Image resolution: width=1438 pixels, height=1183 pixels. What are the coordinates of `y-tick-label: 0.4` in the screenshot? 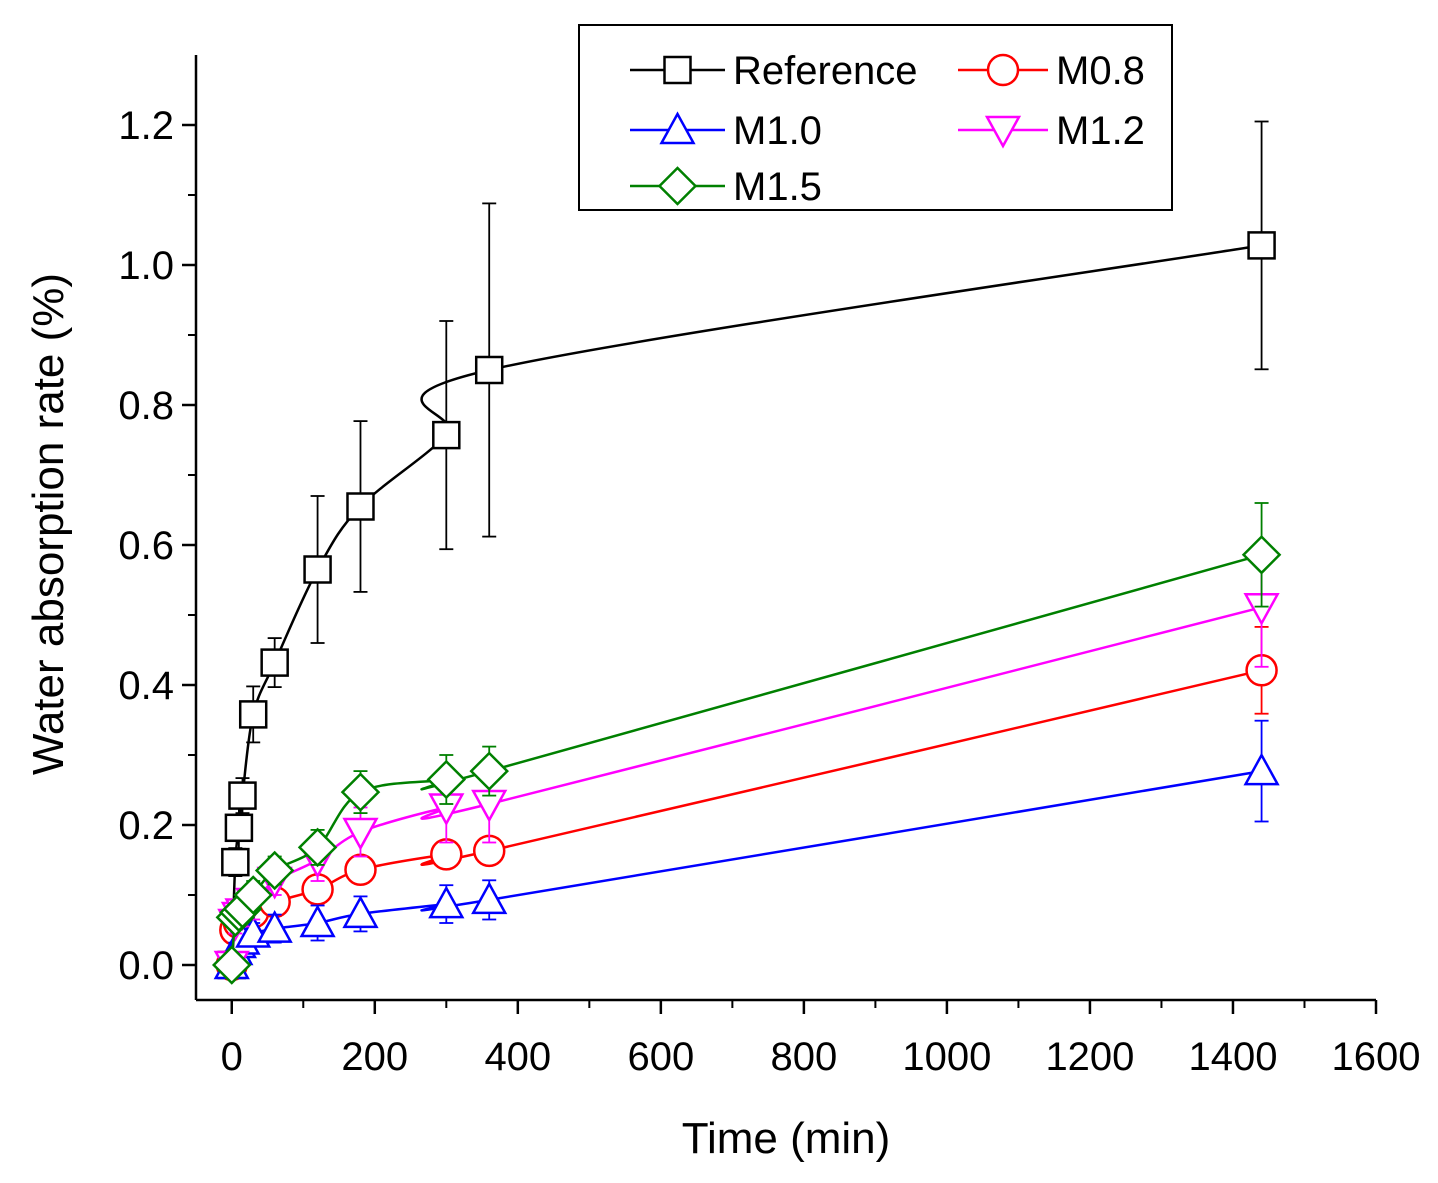 It's located at (146, 686).